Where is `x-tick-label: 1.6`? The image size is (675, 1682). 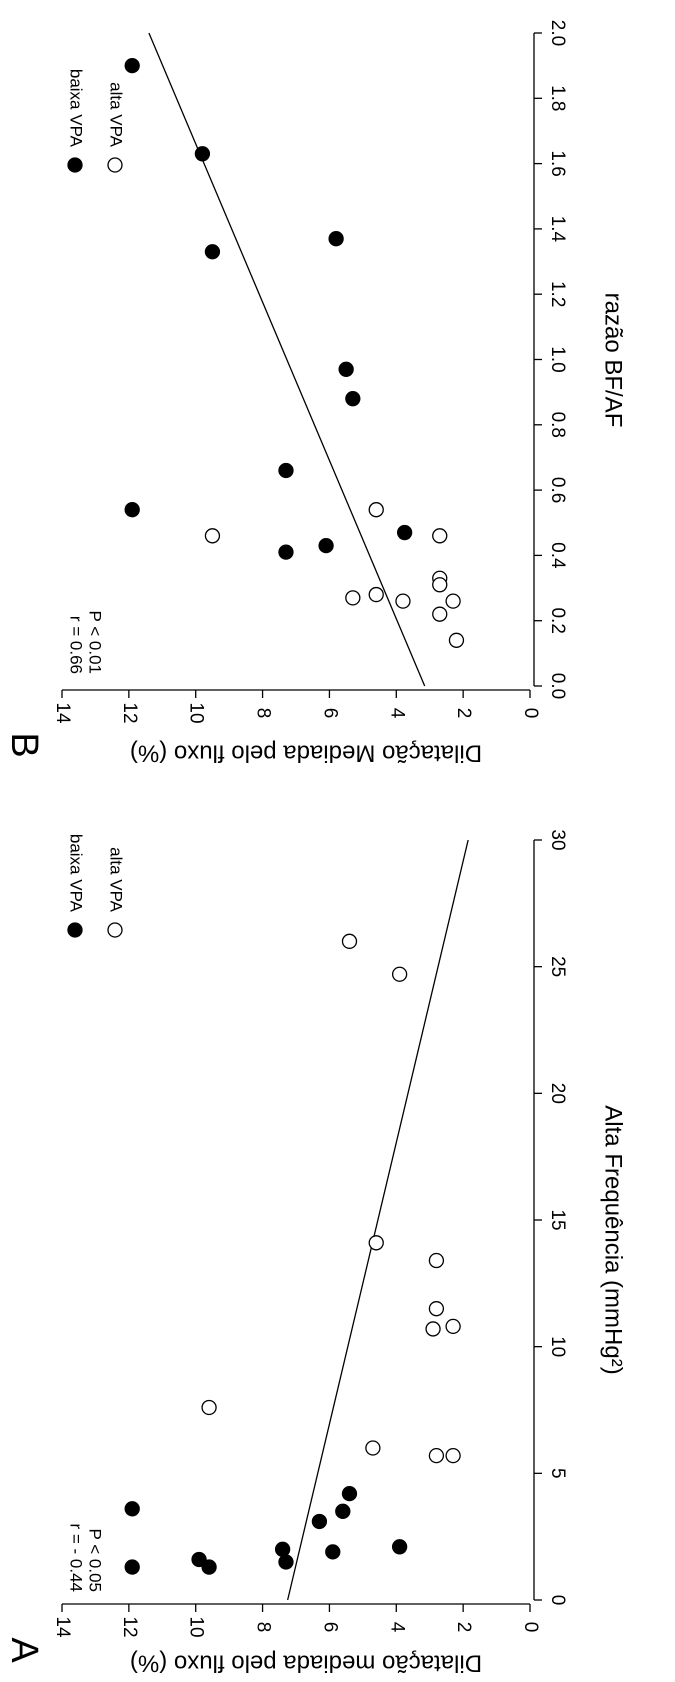
x-tick-label: 1.6 is located at coordinates (557, 163).